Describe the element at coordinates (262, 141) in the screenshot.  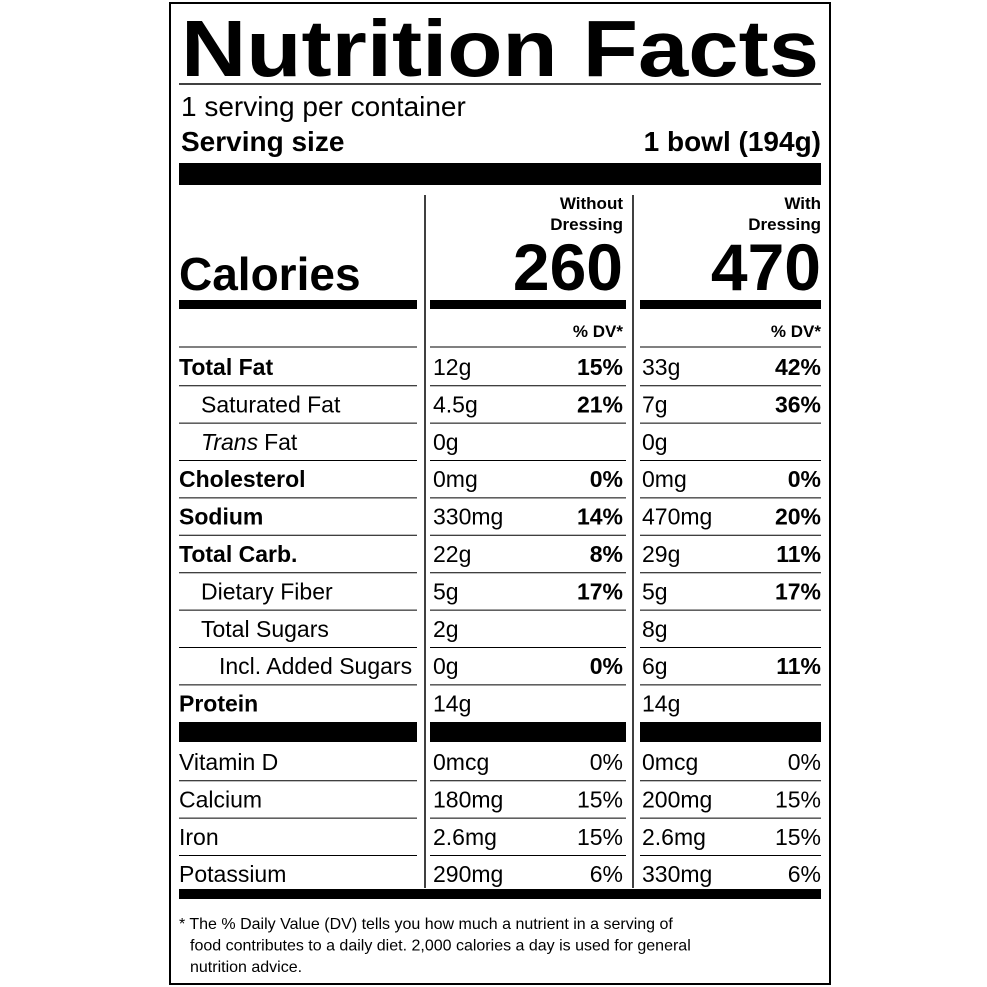
I see `serving-size-label: Serving size` at that location.